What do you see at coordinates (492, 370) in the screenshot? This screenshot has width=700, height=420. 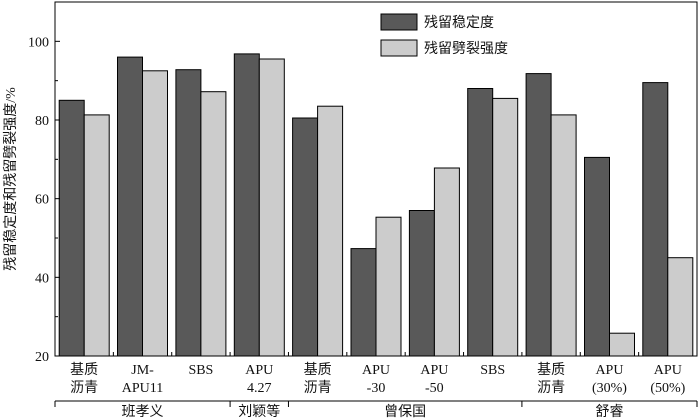 I see `x-category-label-8: SBS` at bounding box center [492, 370].